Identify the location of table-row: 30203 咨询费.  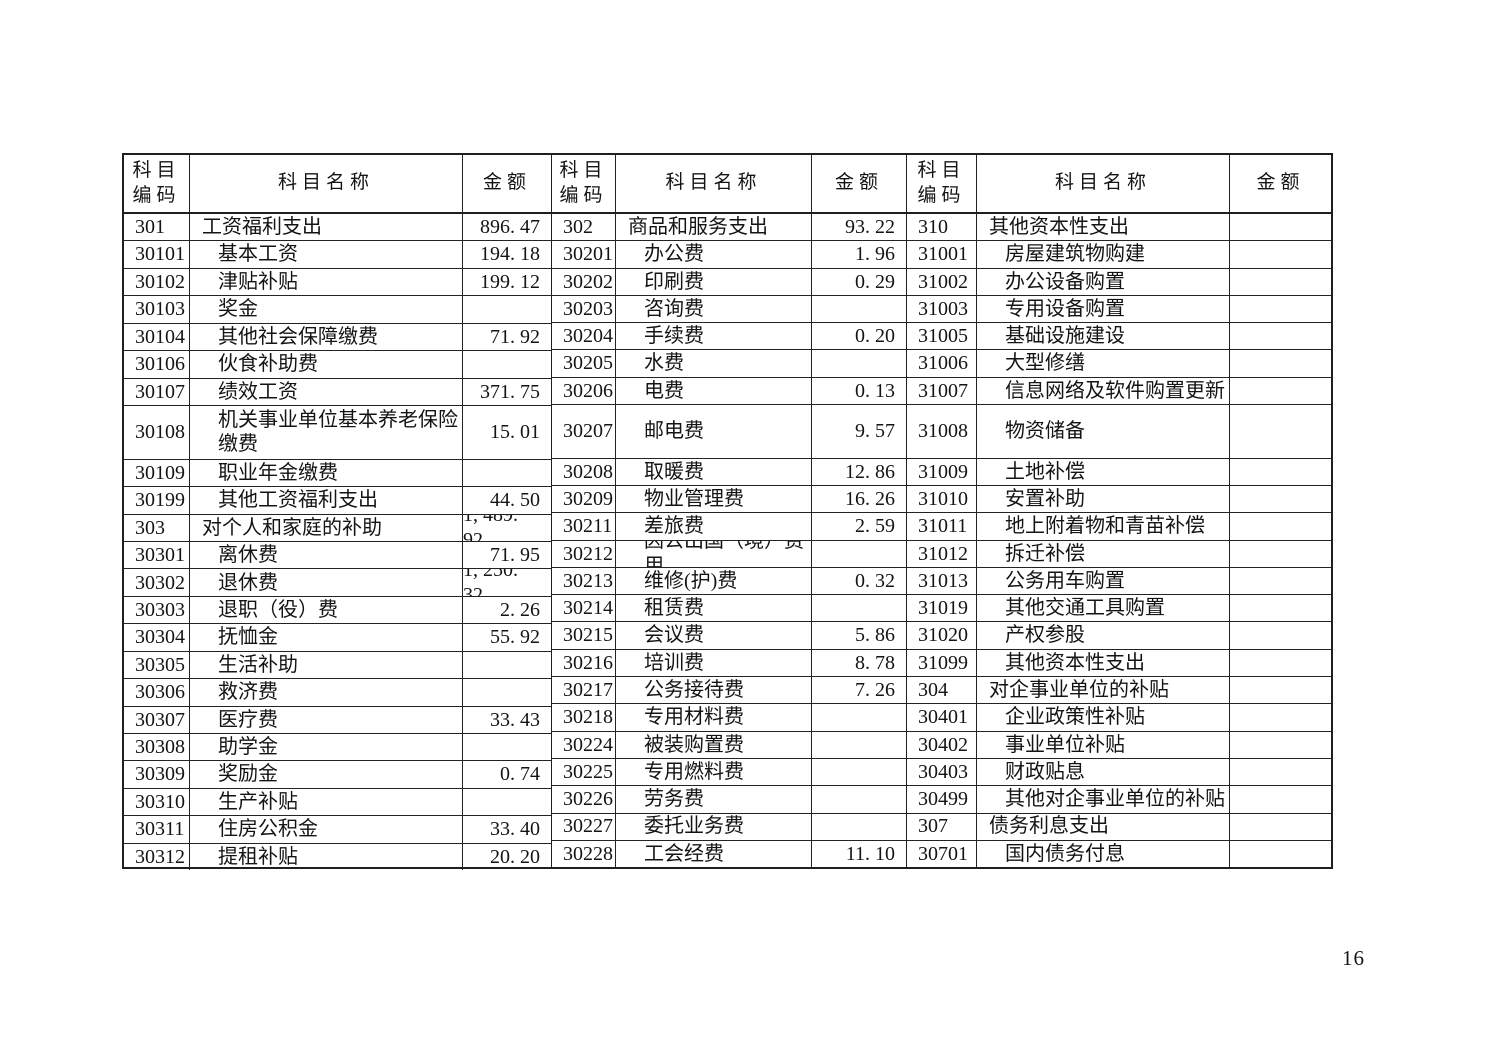
(729, 308).